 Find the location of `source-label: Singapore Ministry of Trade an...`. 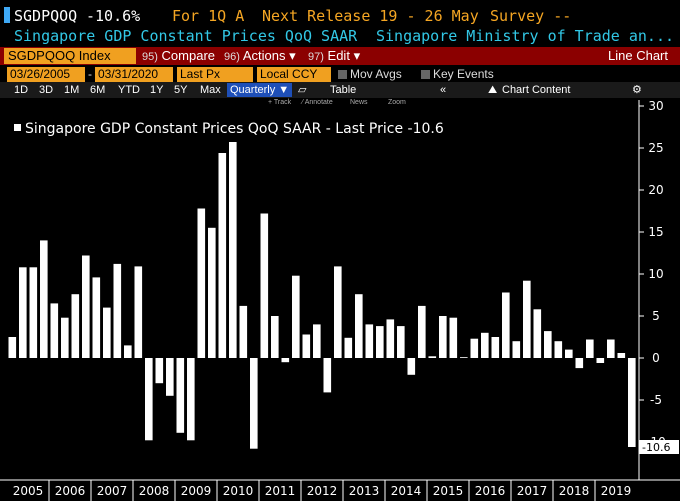

source-label: Singapore Ministry of Trade an... is located at coordinates (525, 36).